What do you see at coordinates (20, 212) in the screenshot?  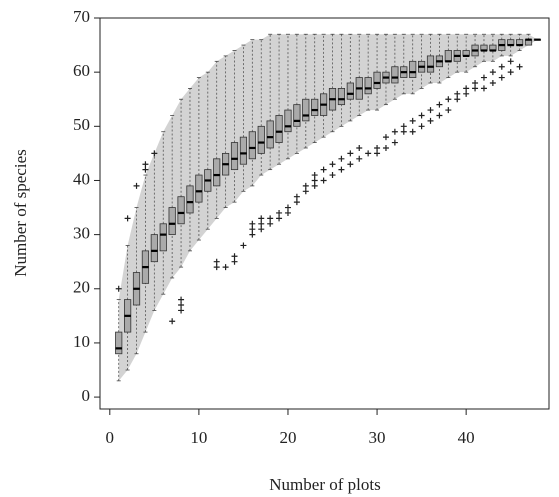 I see `y-axis-label: Number of species` at bounding box center [20, 212].